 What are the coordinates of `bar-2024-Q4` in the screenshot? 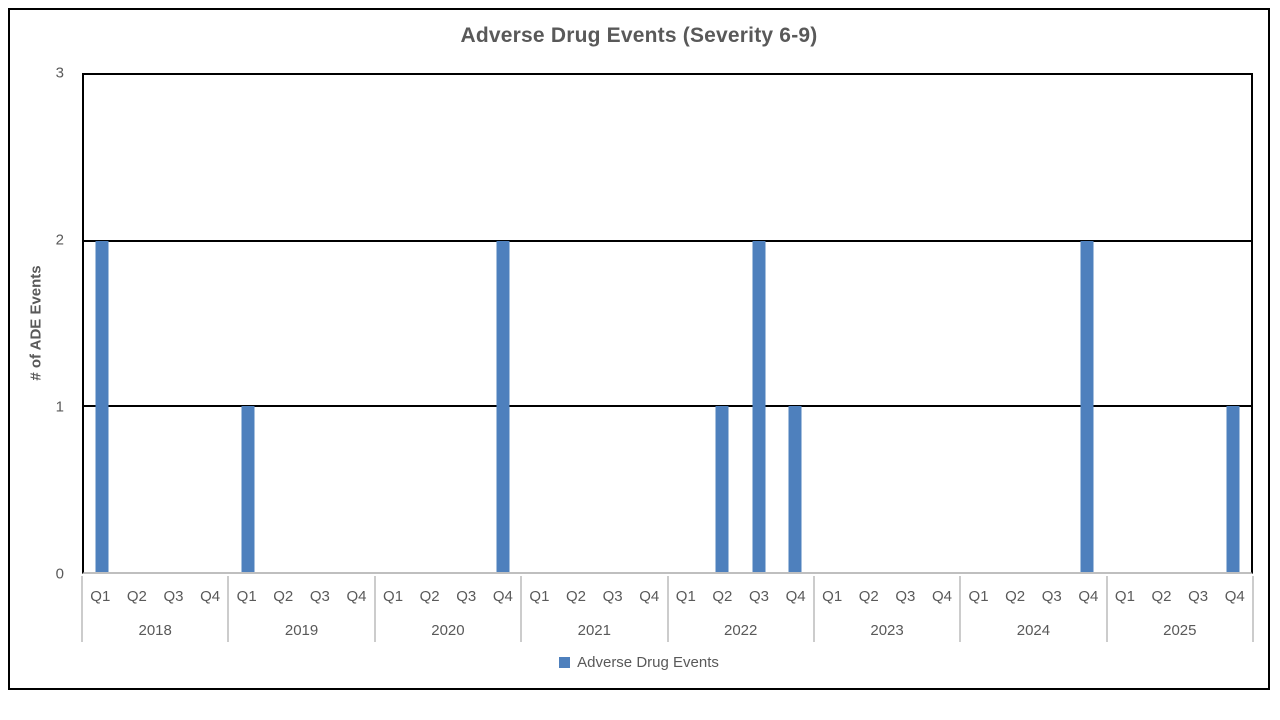 It's located at (1087, 406).